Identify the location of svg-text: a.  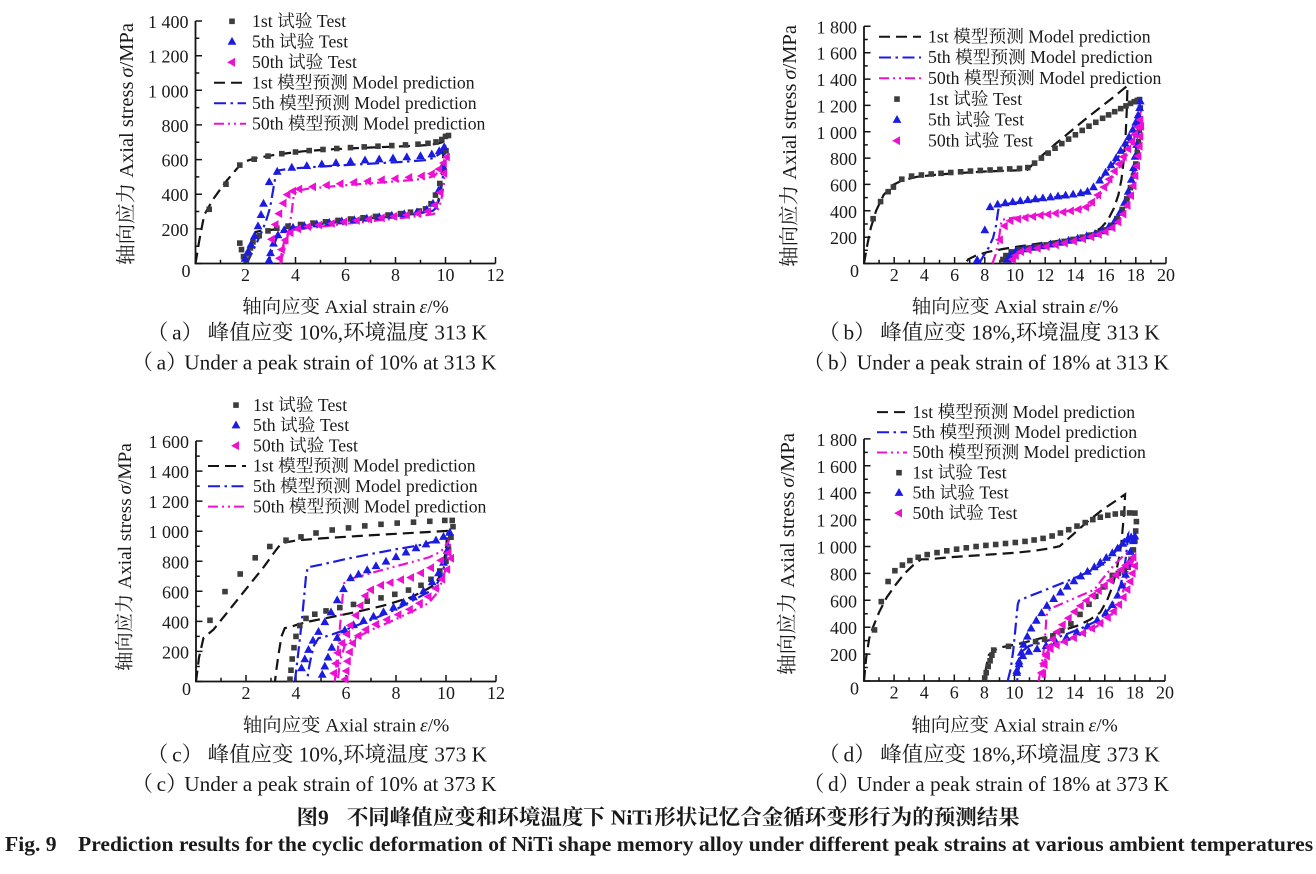
(177, 333).